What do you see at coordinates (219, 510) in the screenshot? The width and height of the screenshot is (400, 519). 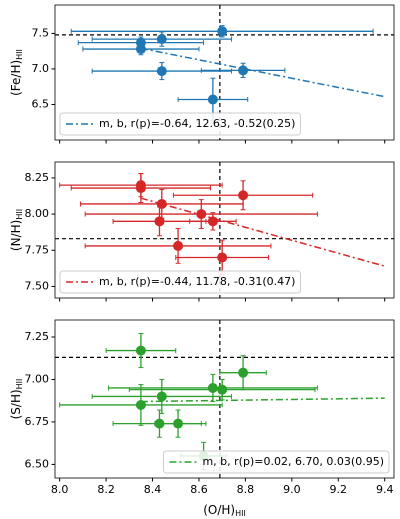 I see `x-axis-label-main: (O/H)` at bounding box center [219, 510].